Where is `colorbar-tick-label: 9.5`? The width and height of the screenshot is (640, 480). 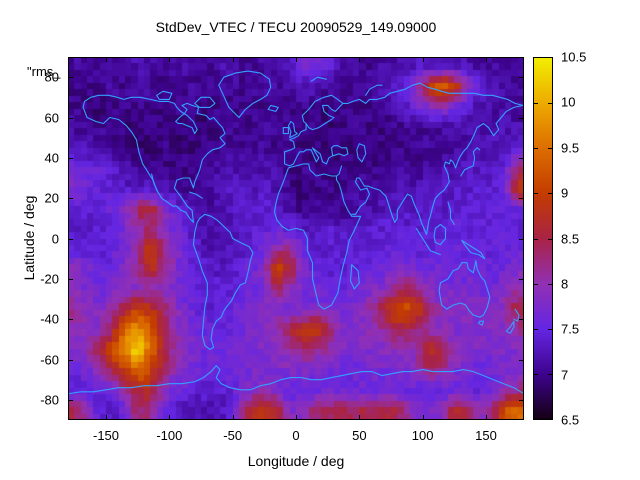 colorbar-tick-label: 9.5 is located at coordinates (570, 148).